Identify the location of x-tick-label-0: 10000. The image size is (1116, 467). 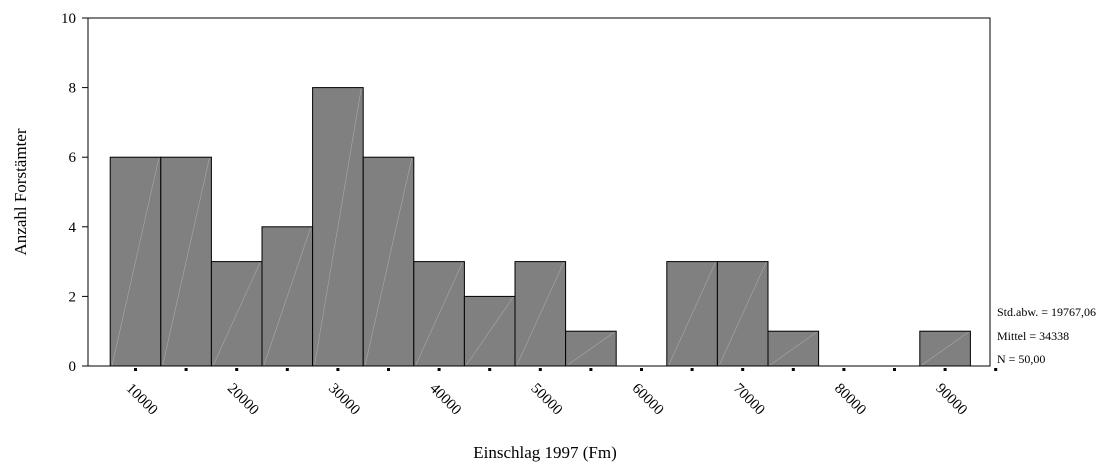
(142, 400).